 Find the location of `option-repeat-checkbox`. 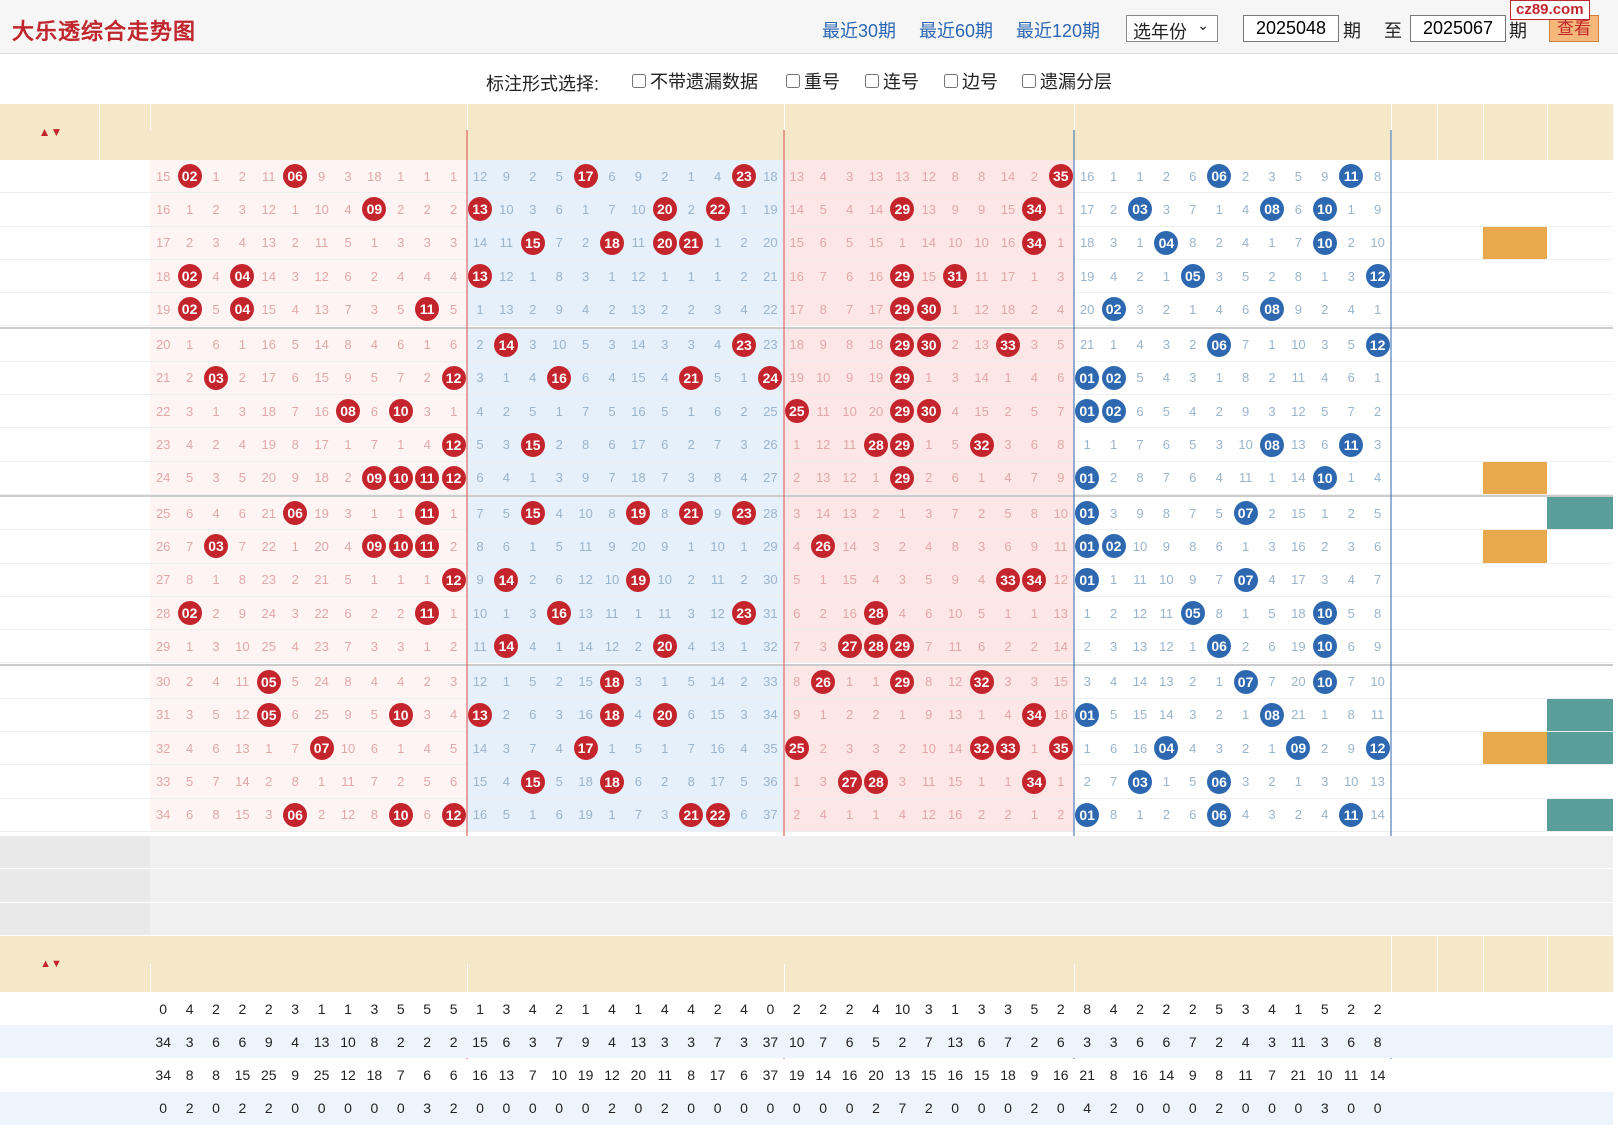

option-repeat-checkbox is located at coordinates (793, 81).